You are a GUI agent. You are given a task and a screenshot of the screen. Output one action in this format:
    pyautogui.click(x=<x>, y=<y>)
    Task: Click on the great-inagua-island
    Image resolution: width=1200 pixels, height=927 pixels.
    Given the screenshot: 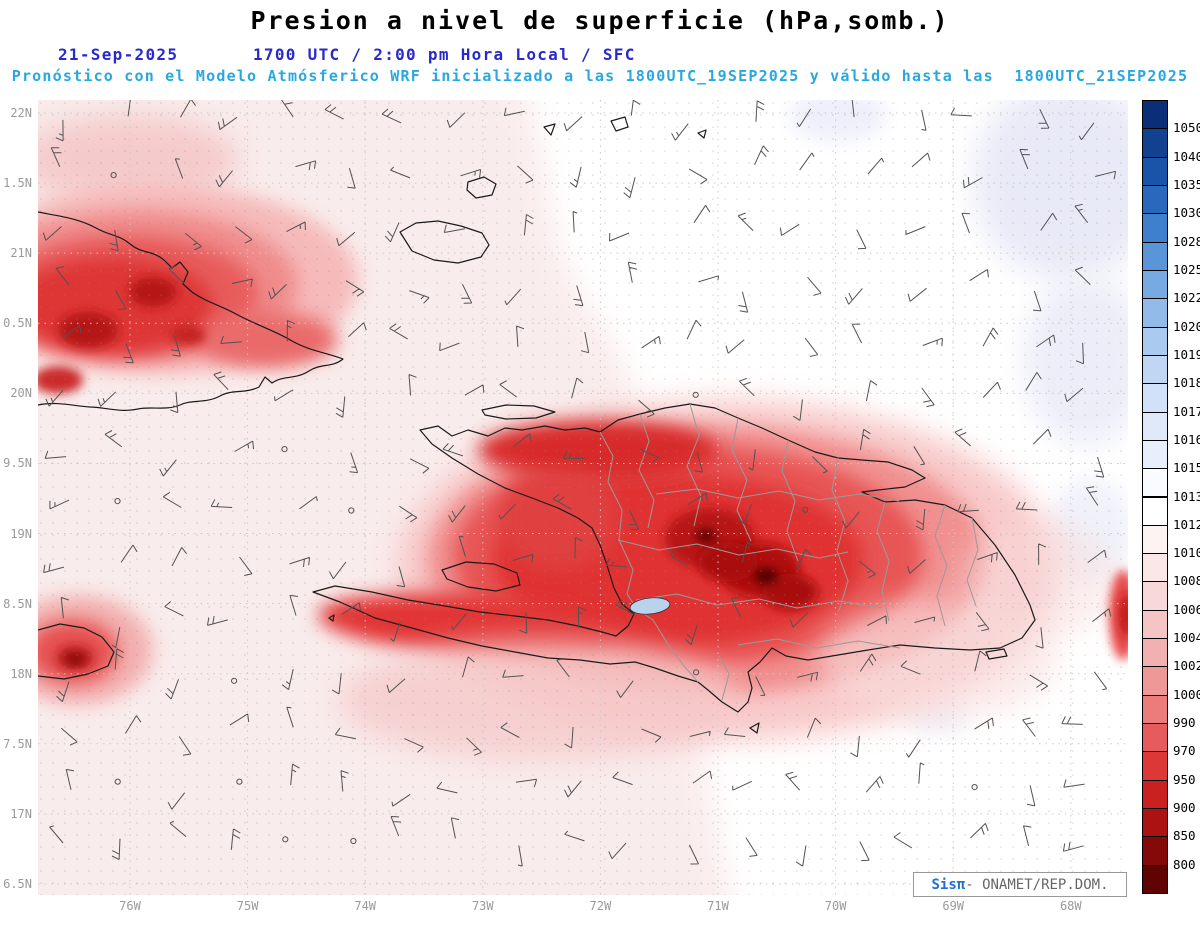 What is the action you would take?
    pyautogui.click(x=444, y=242)
    